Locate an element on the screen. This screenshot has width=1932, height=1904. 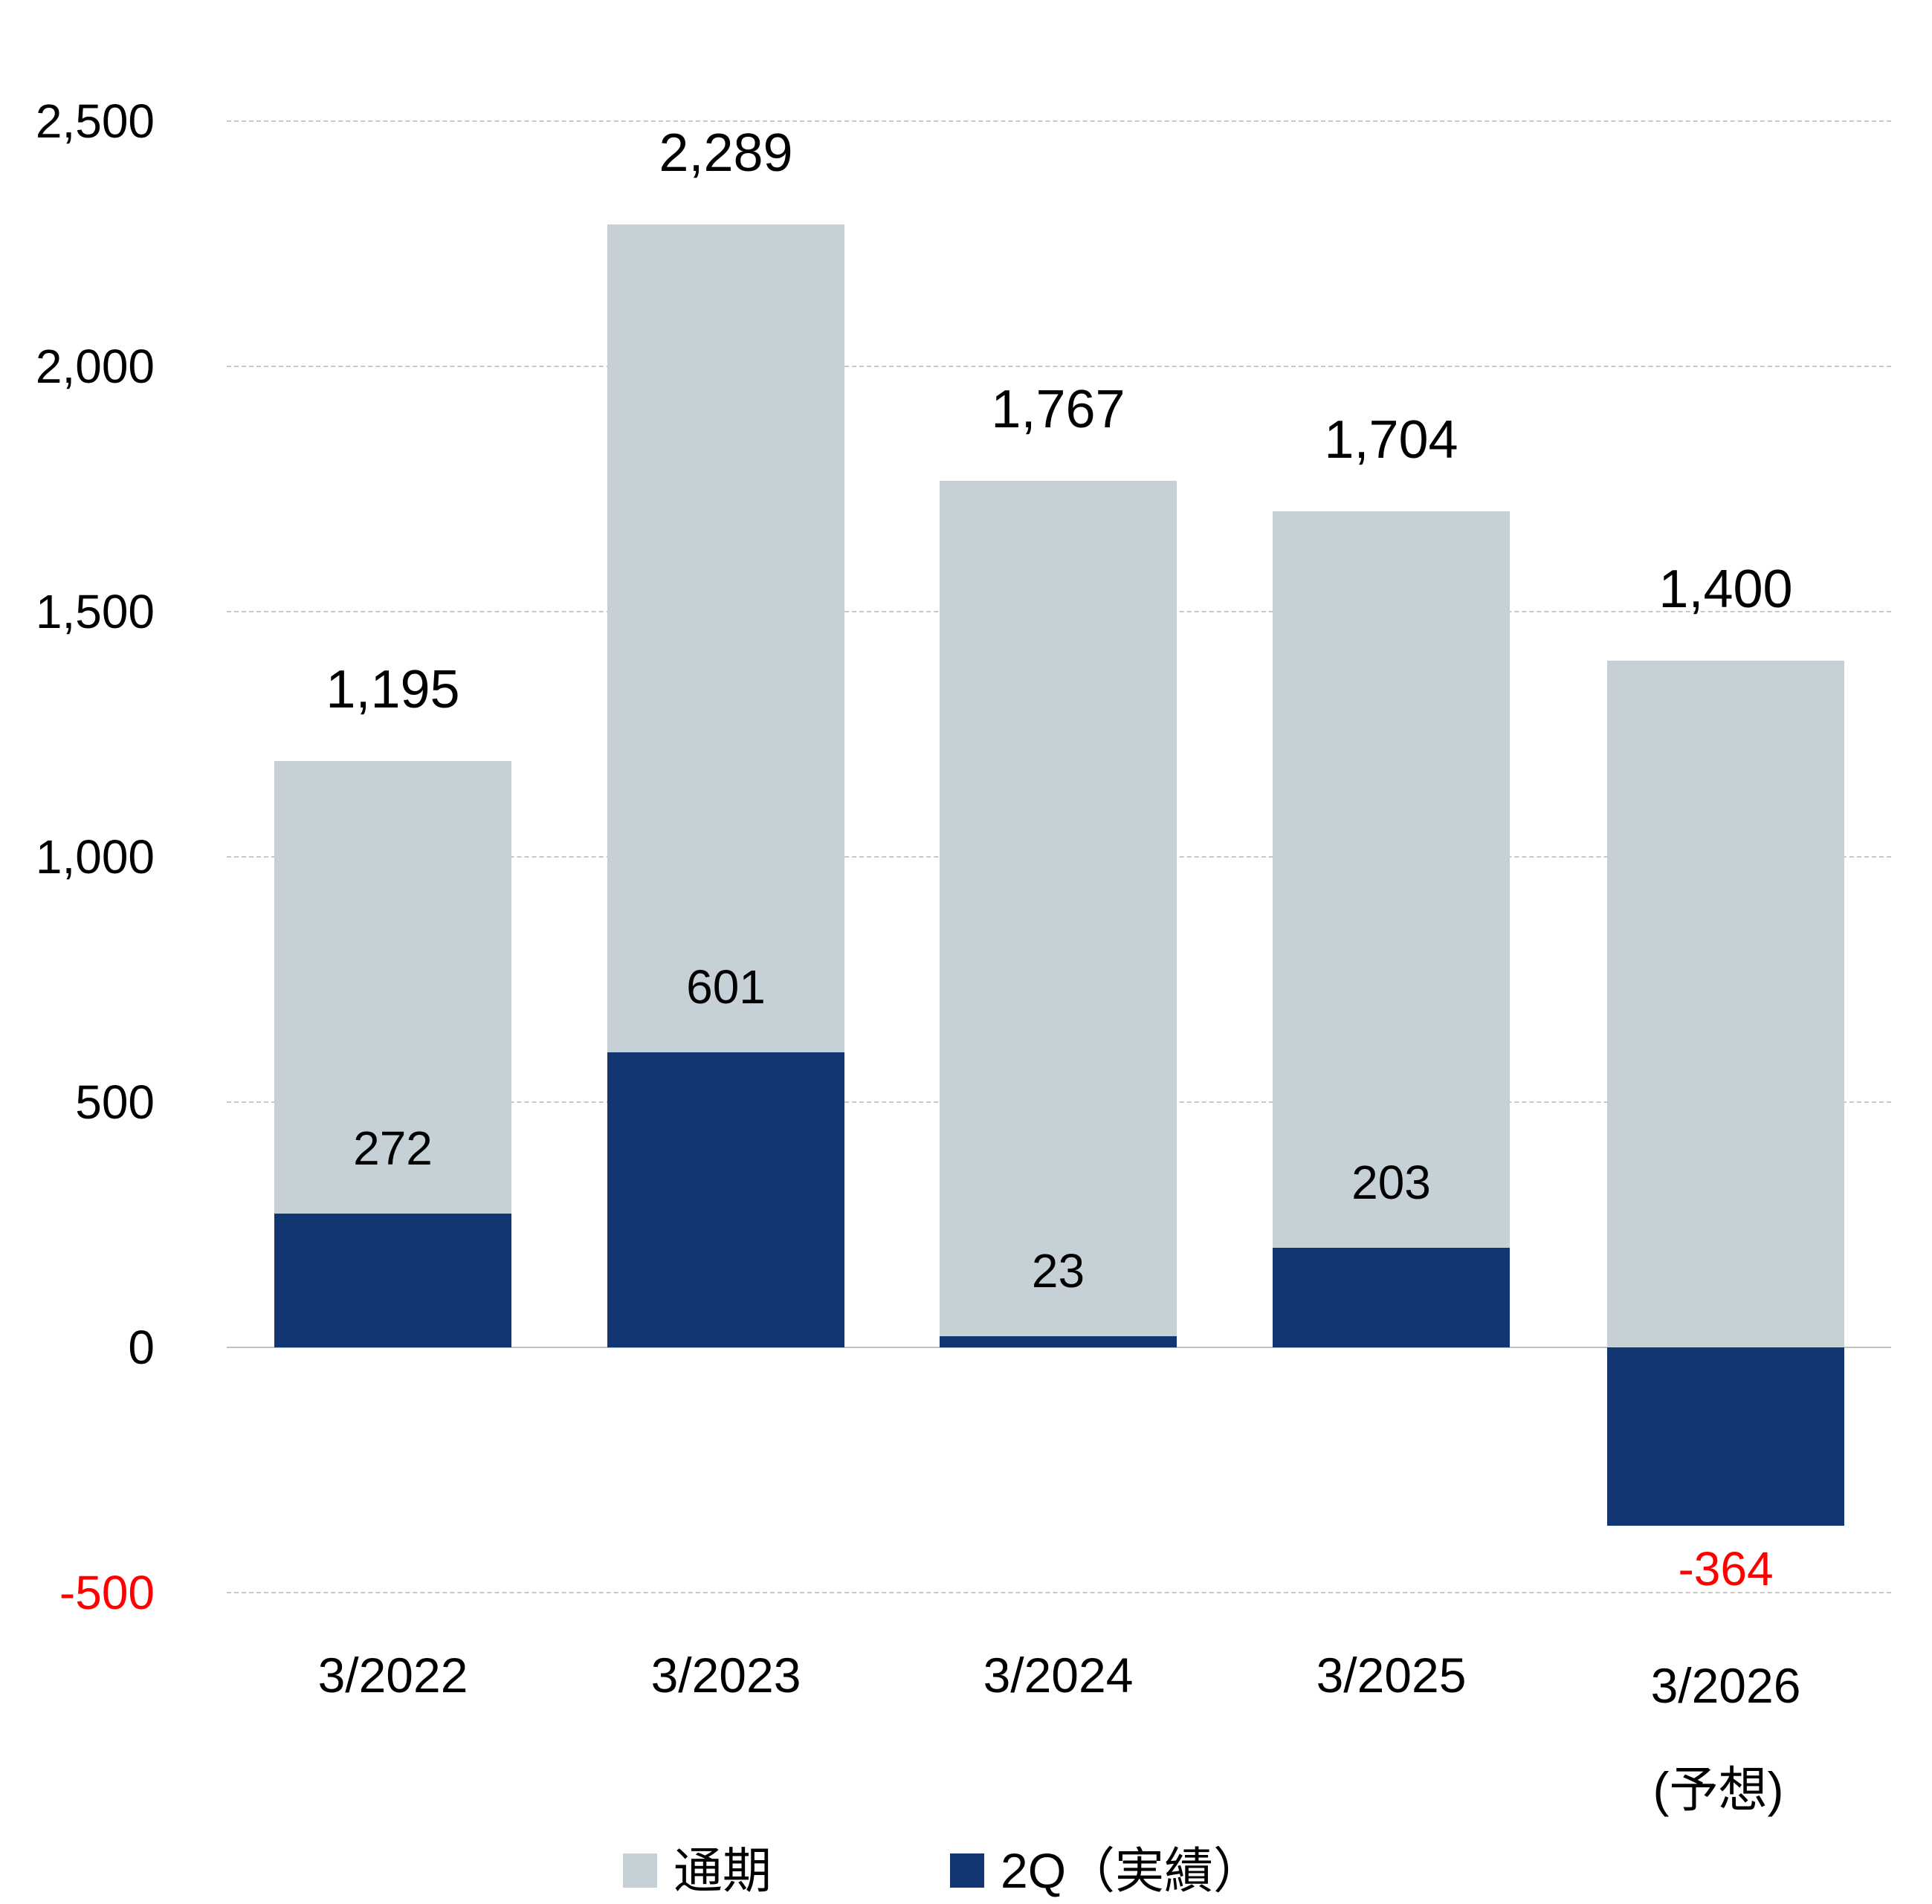
legend-item-2q: 2Q（実績） is located at coordinates (1106, 1871).